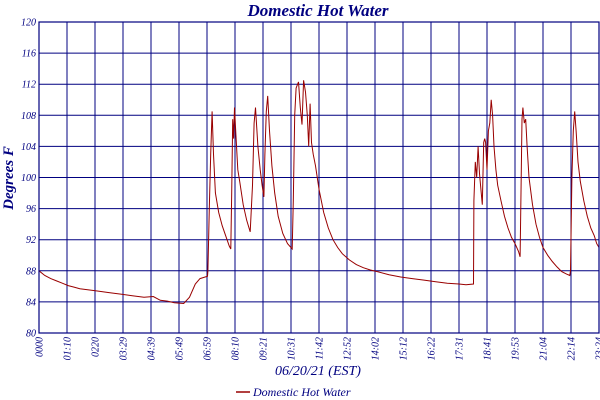 This screenshot has width=600, height=400. Describe the element at coordinates (432, 348) in the screenshot. I see `x-tick-label: 16:22` at that location.